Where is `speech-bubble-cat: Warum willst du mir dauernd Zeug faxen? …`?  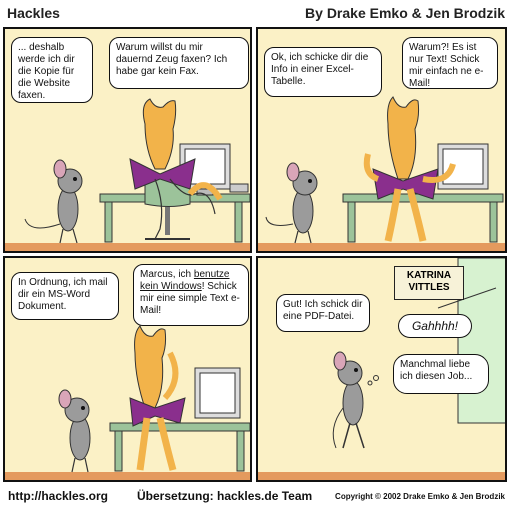
speech-bubble-cat: Warum willst du mir dauernd Zeug faxen? … is located at coordinates (179, 63).